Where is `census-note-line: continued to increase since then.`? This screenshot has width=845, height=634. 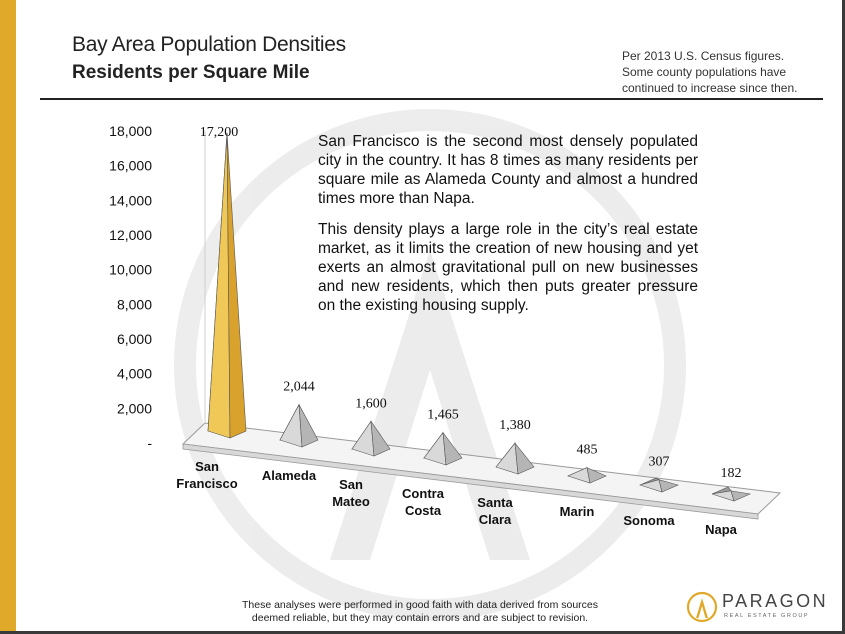
census-note-line: continued to increase since then. is located at coordinates (710, 88).